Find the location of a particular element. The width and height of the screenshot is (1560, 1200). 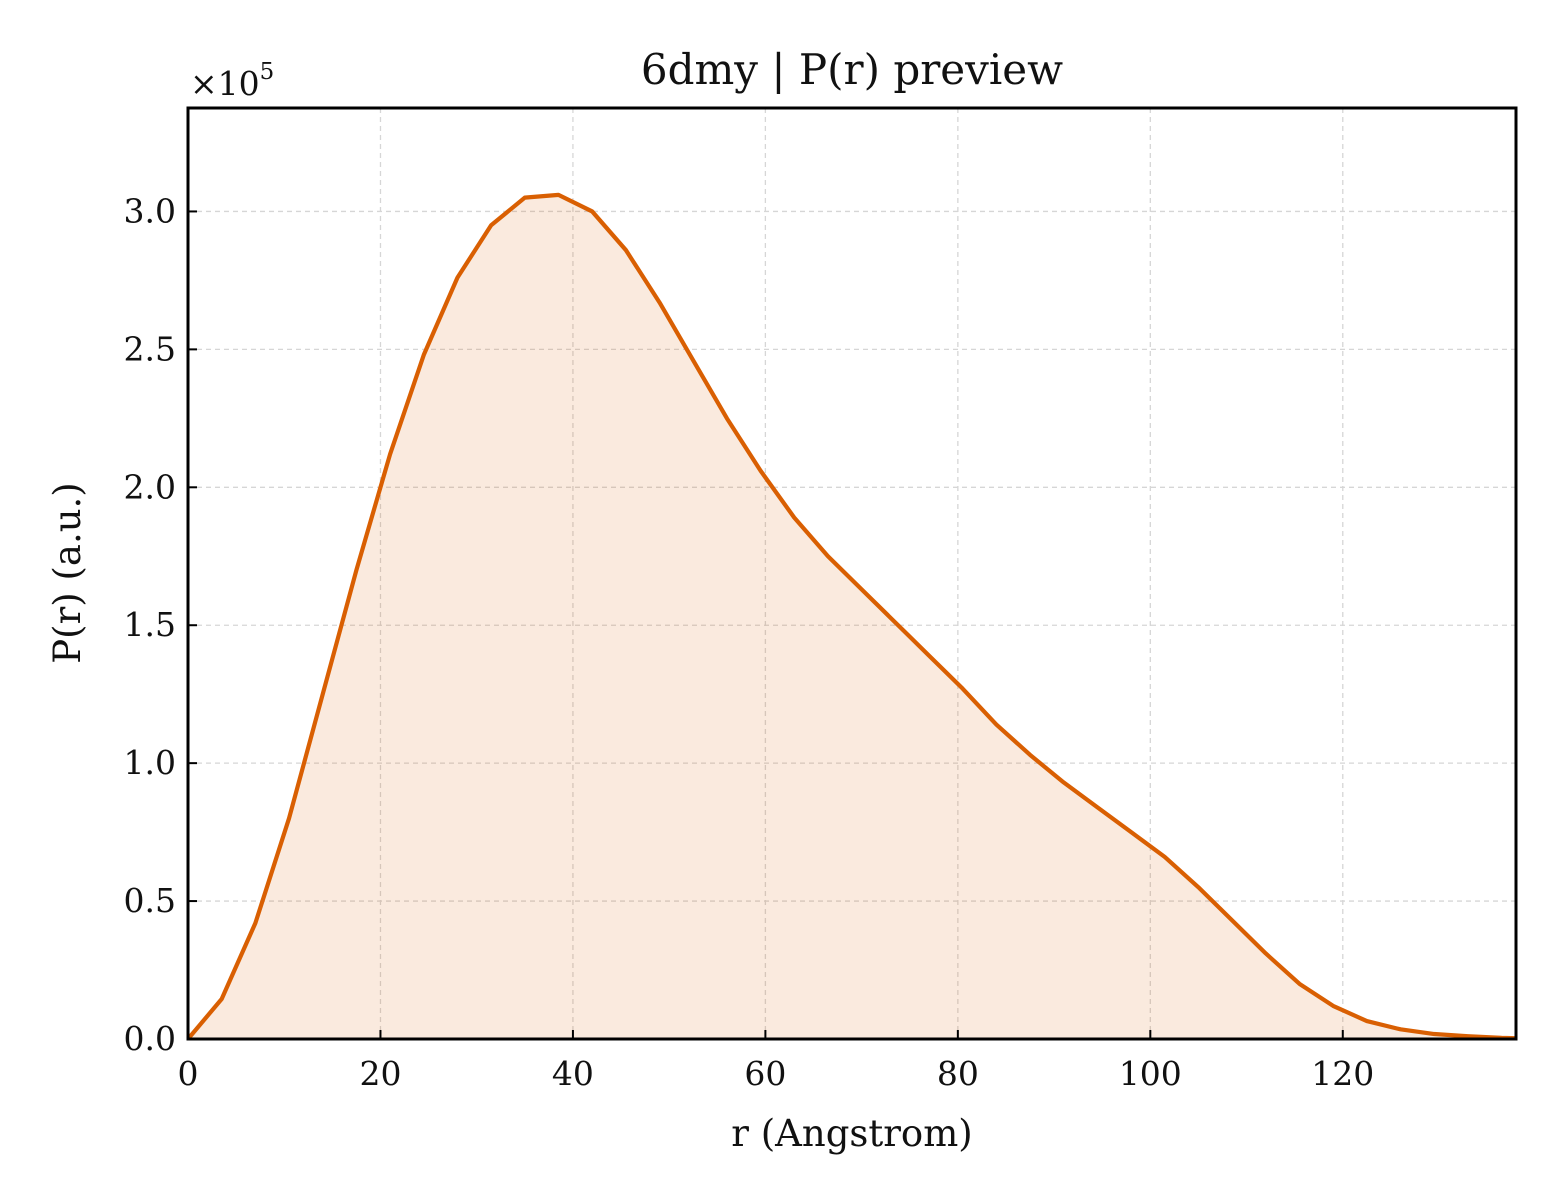

y-tick-label: 1.0 is located at coordinates (150, 762).